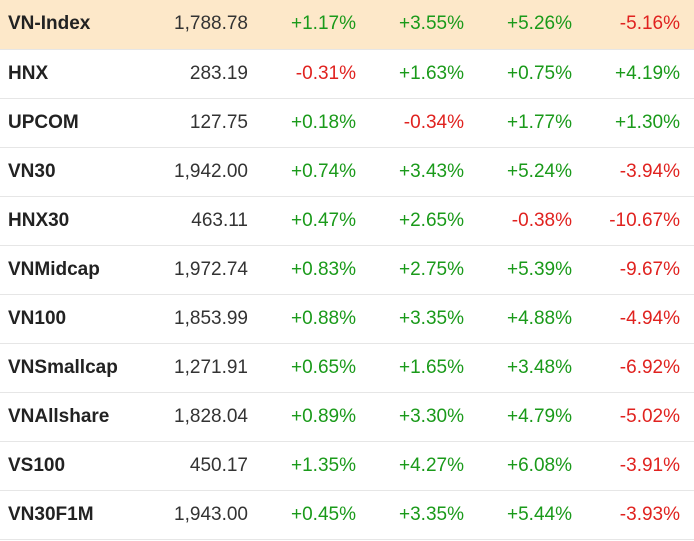 The height and width of the screenshot is (541, 694). What do you see at coordinates (418, 466) in the screenshot?
I see `change-2: +4.27%` at bounding box center [418, 466].